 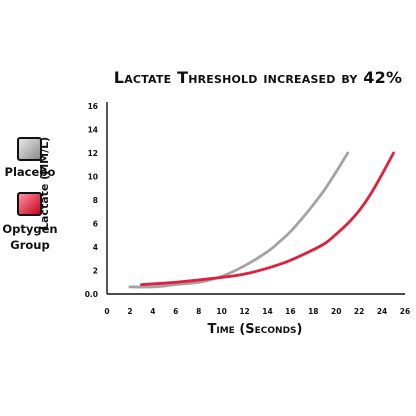 What do you see at coordinates (152, 311) in the screenshot?
I see `x-tick-label: 4` at bounding box center [152, 311].